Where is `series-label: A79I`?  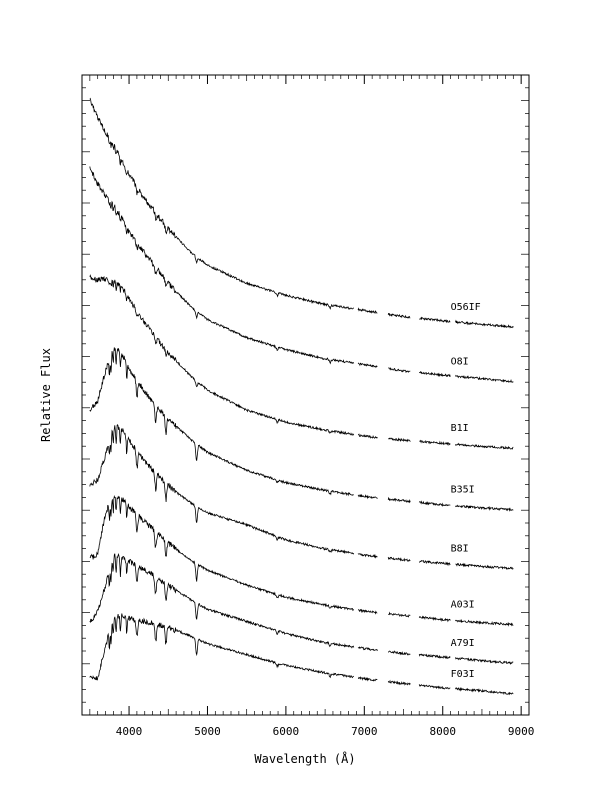 series-label: A79I is located at coordinates (463, 643).